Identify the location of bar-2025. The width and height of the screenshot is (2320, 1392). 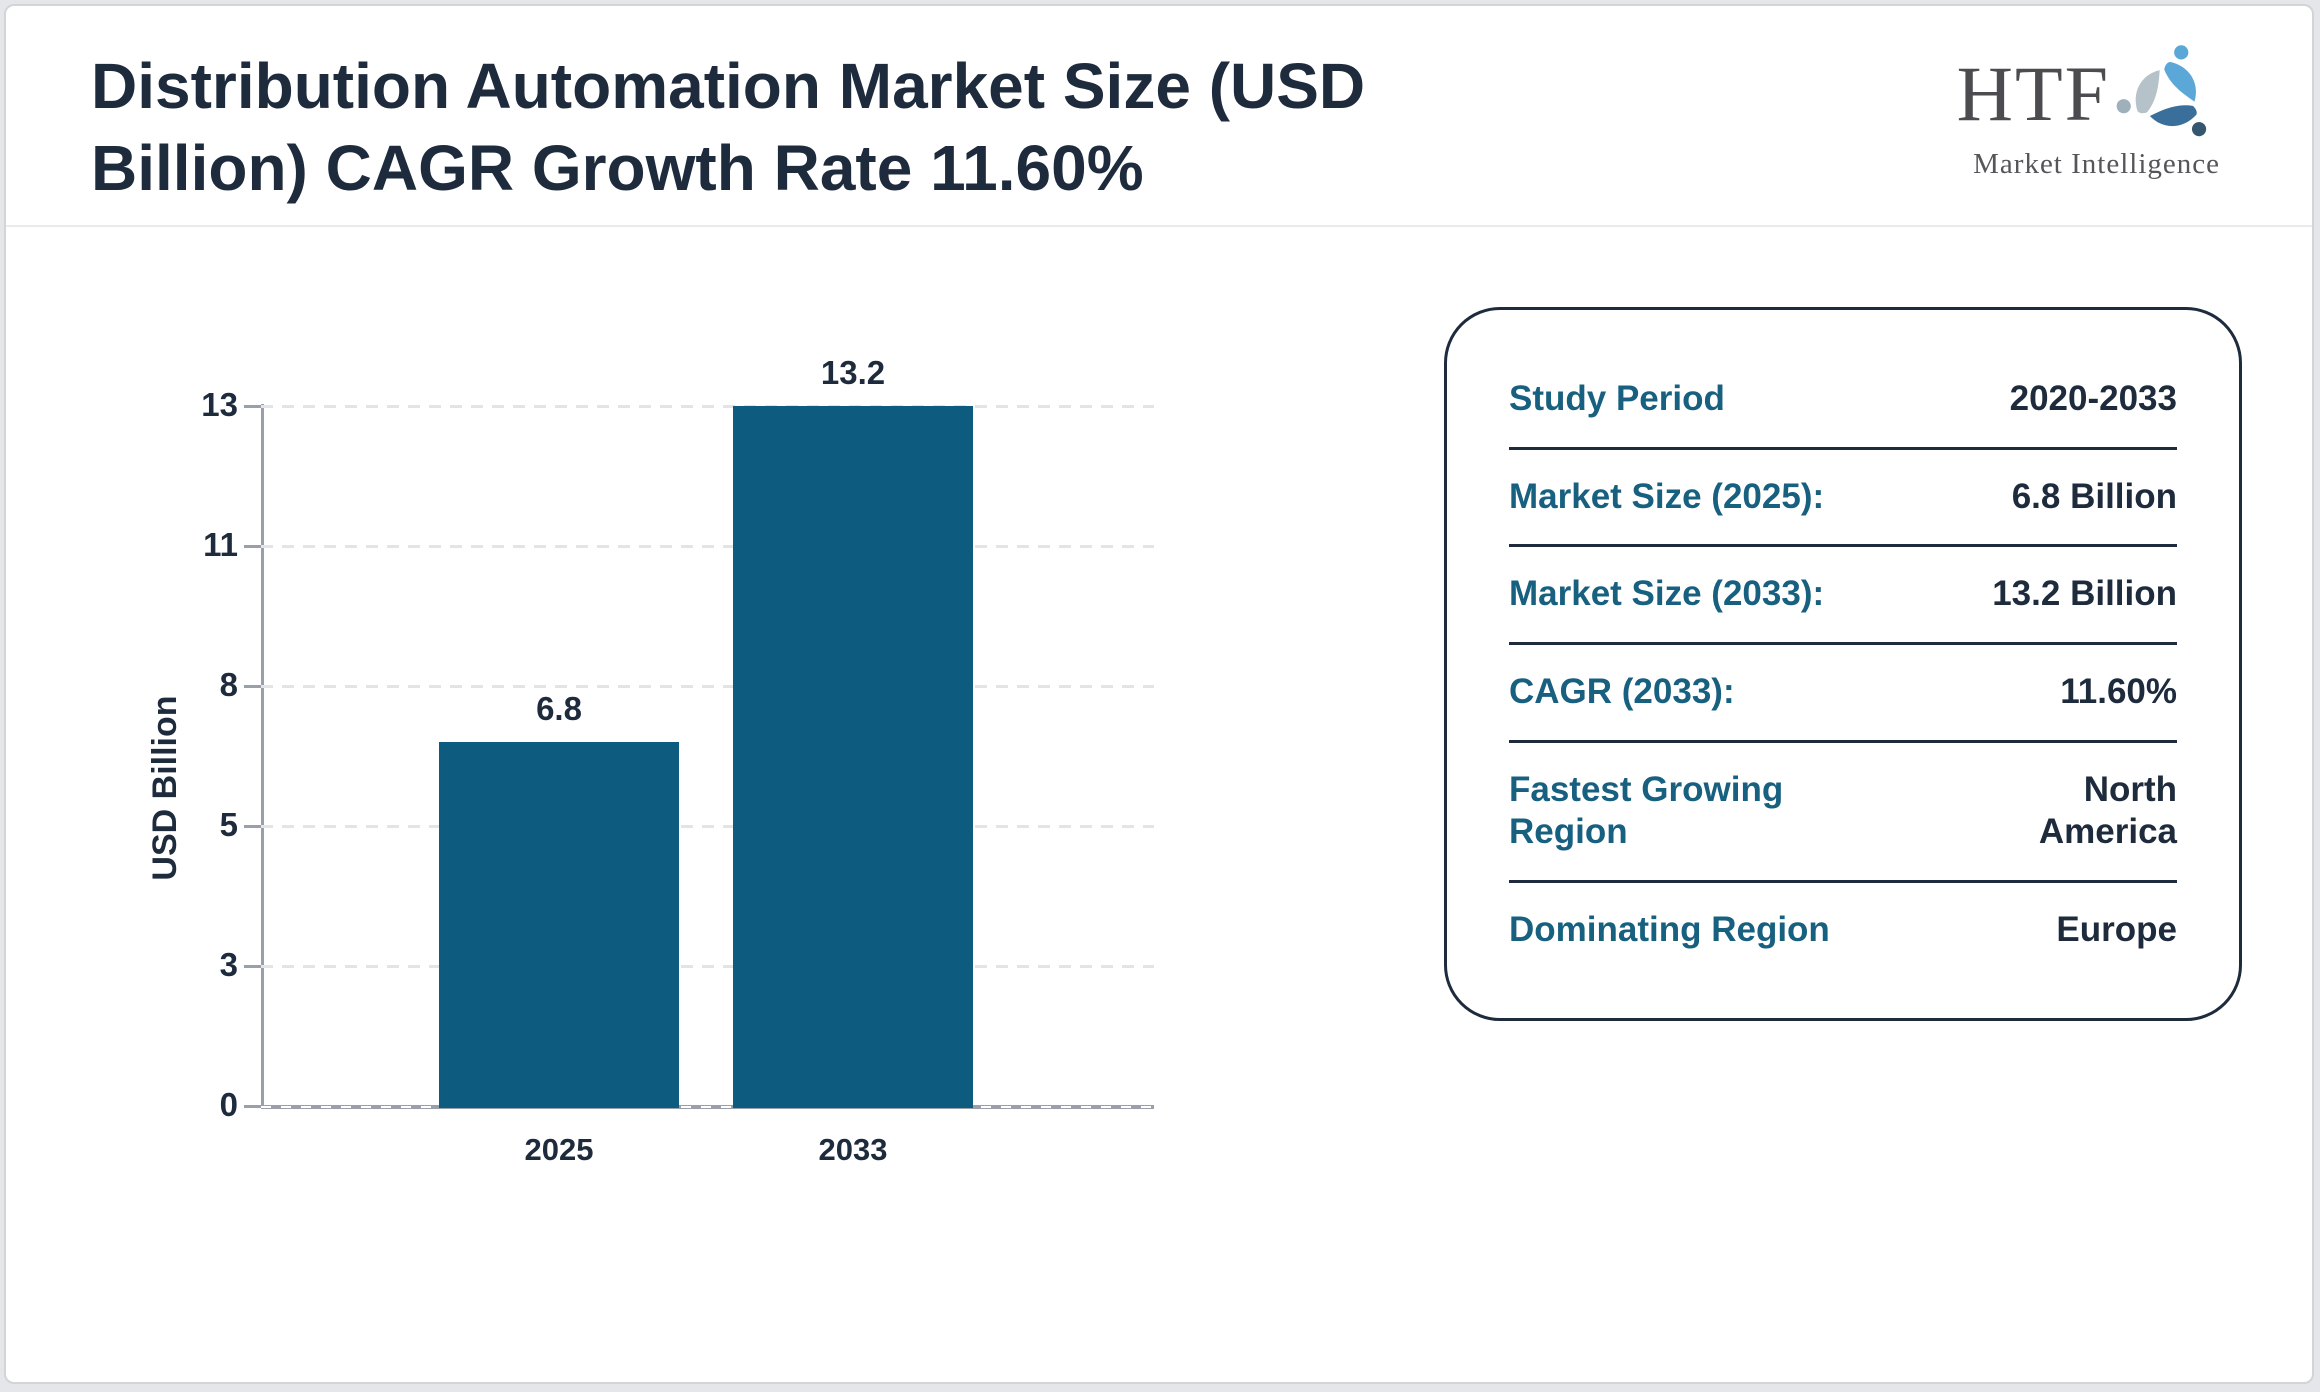
(559, 925).